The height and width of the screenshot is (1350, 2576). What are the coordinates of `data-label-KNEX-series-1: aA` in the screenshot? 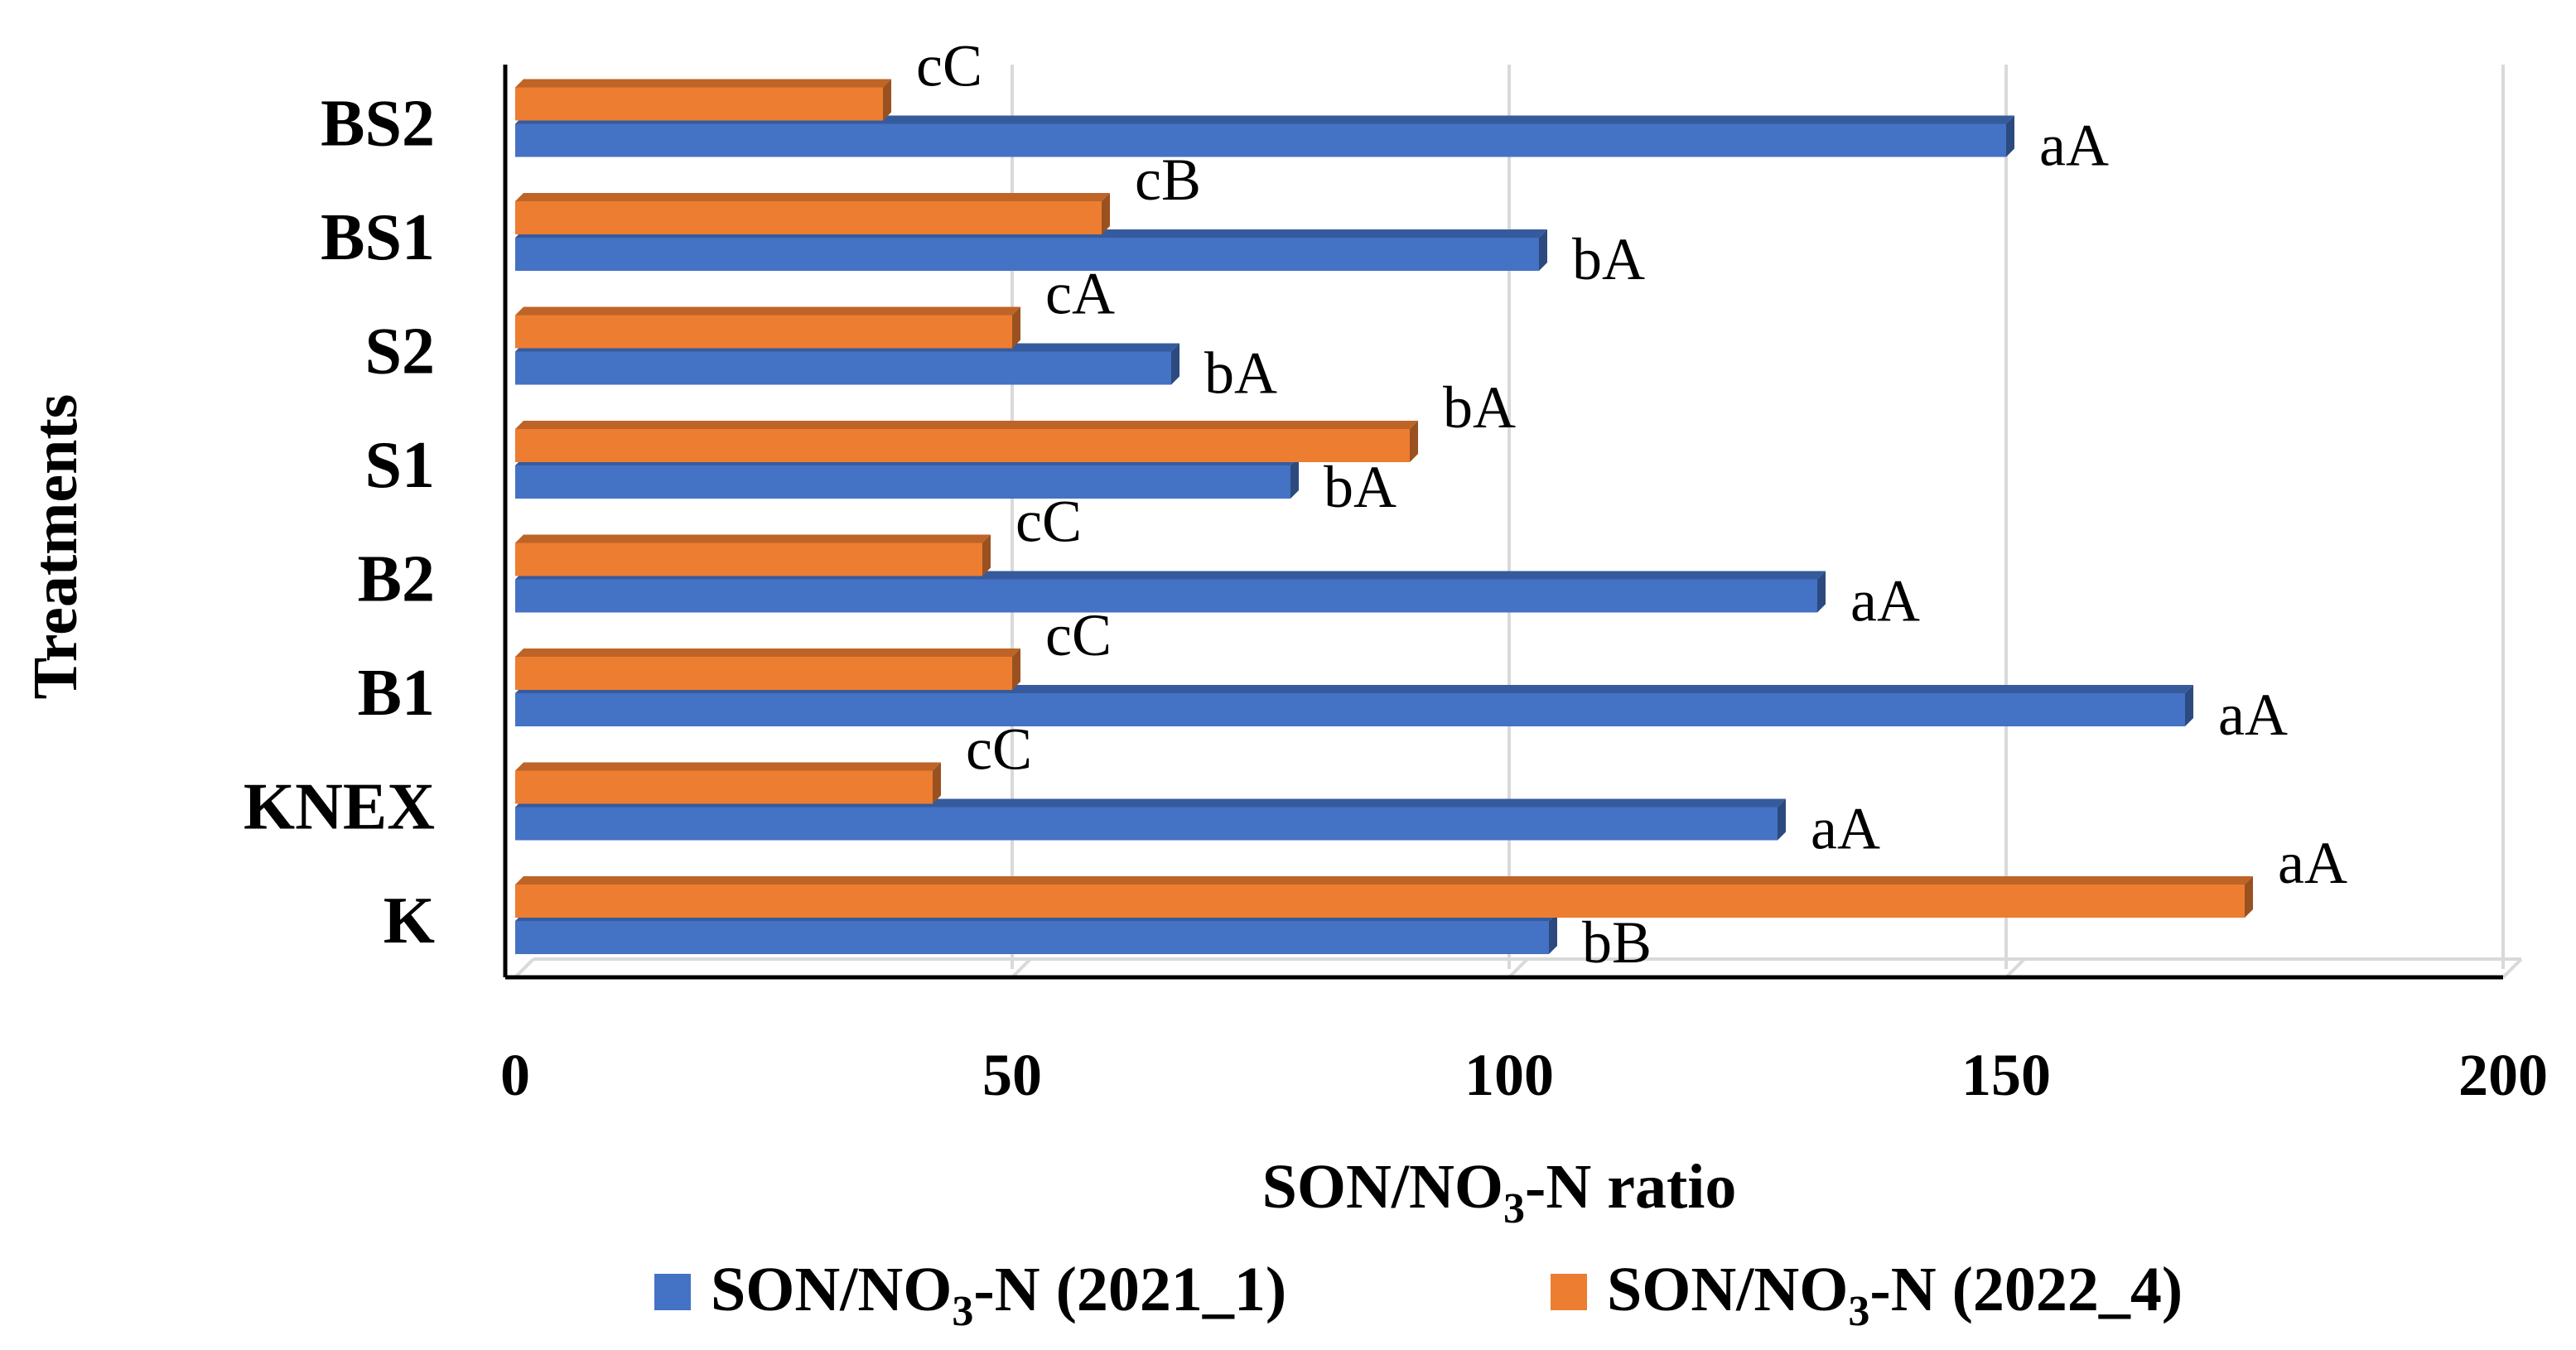 It's located at (1846, 829).